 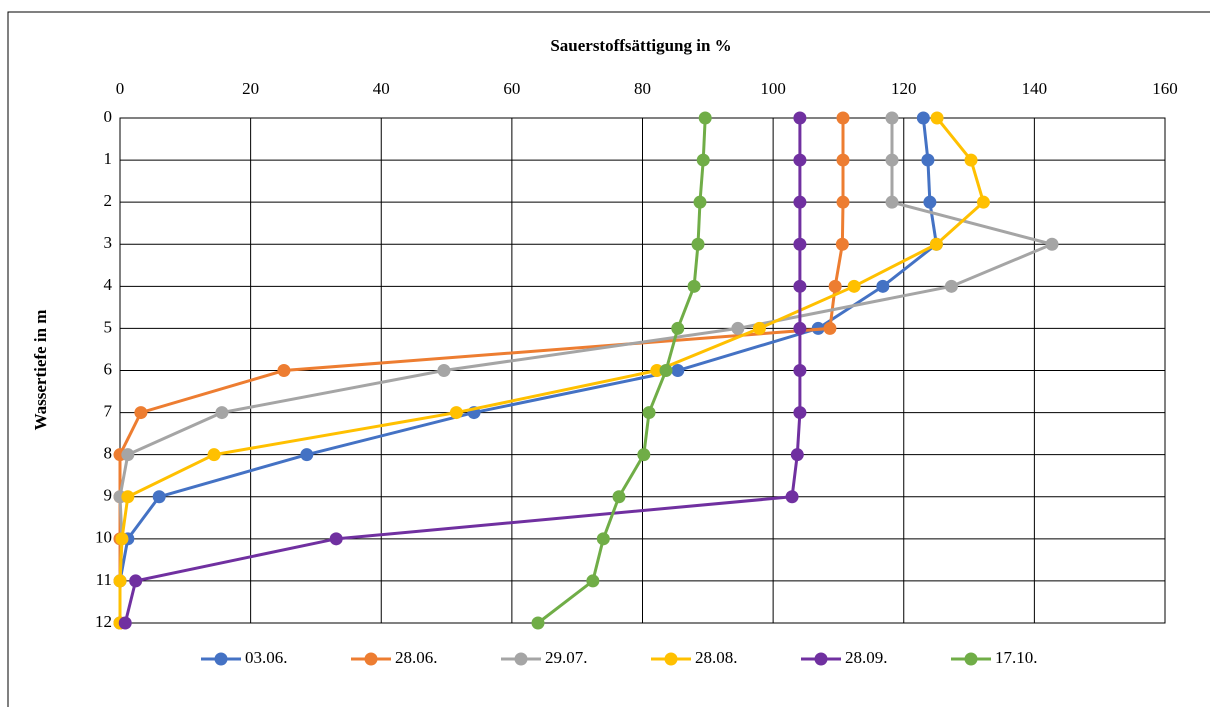 What do you see at coordinates (108, 116) in the screenshot?
I see `y-tick-label: 0` at bounding box center [108, 116].